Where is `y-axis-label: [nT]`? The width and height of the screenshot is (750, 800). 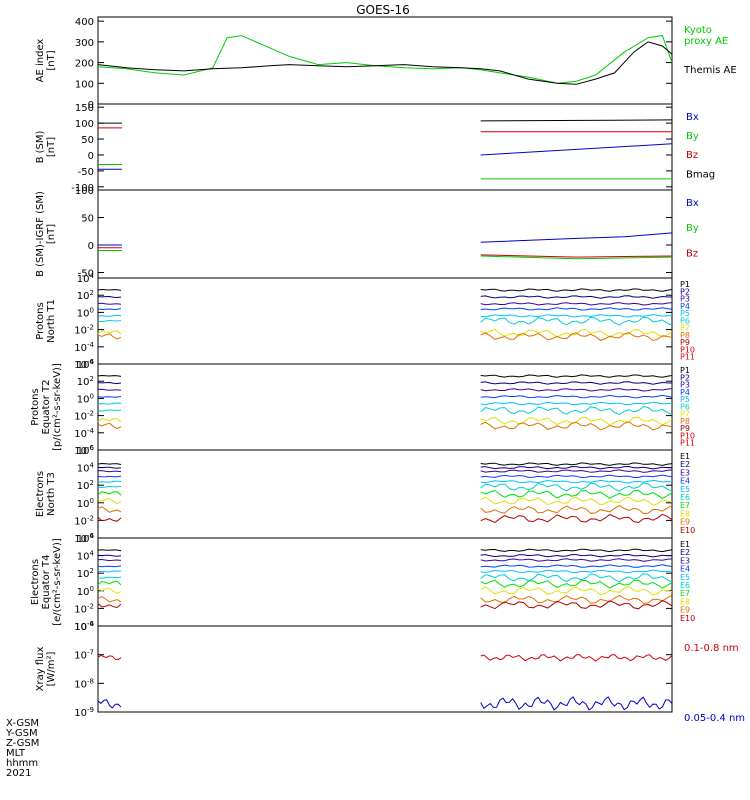
y-axis-label: [nT] is located at coordinates (51, 147).